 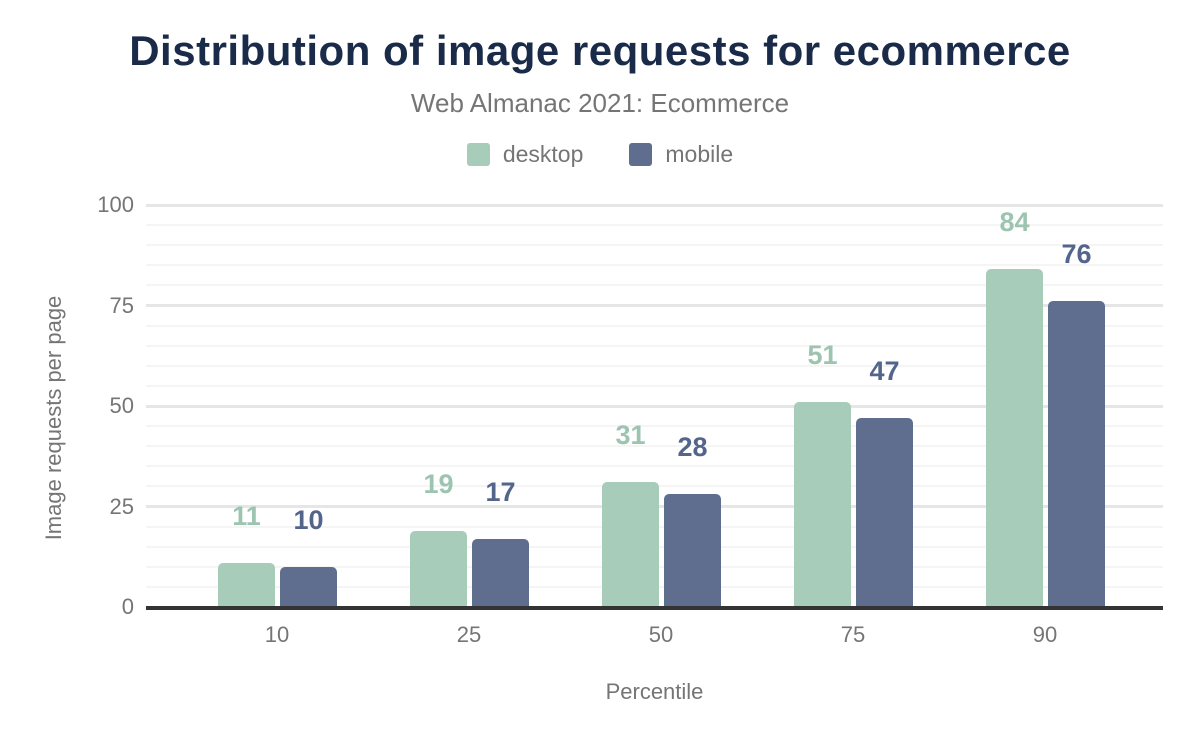 I want to click on x-tick-label: 50, so click(x=661, y=634).